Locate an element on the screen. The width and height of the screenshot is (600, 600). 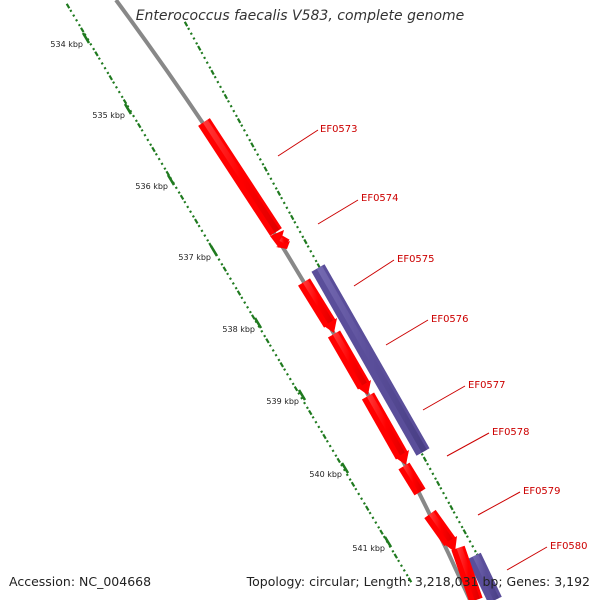
gene-bar-ef0577-shade is located at coordinates (350, 359).